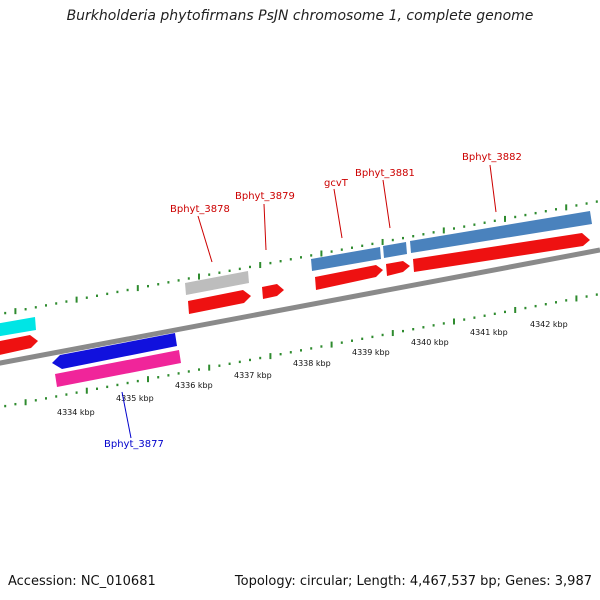 This screenshot has width=600, height=600. What do you see at coordinates (265, 196) in the screenshot?
I see `gene-label-bphyt-3879: Bphyt_3879` at bounding box center [265, 196].